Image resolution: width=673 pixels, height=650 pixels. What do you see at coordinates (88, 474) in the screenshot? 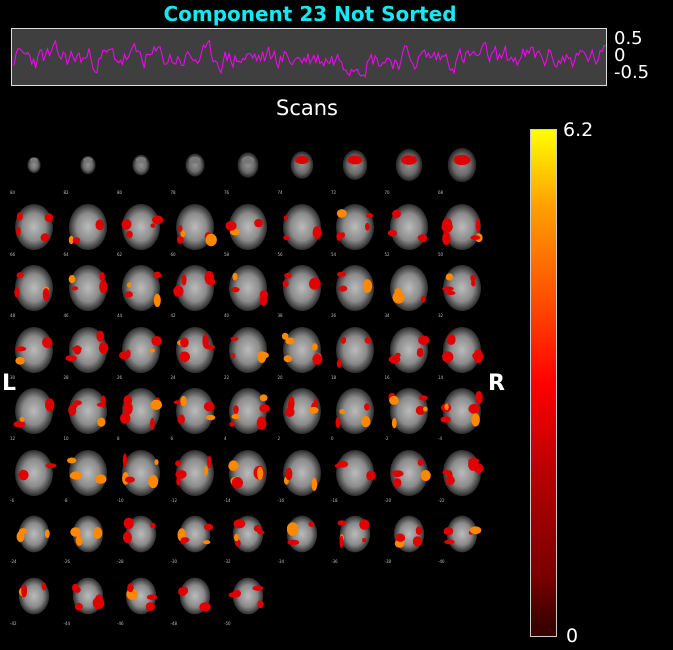
I see `brain-slice: -8` at bounding box center [88, 474].